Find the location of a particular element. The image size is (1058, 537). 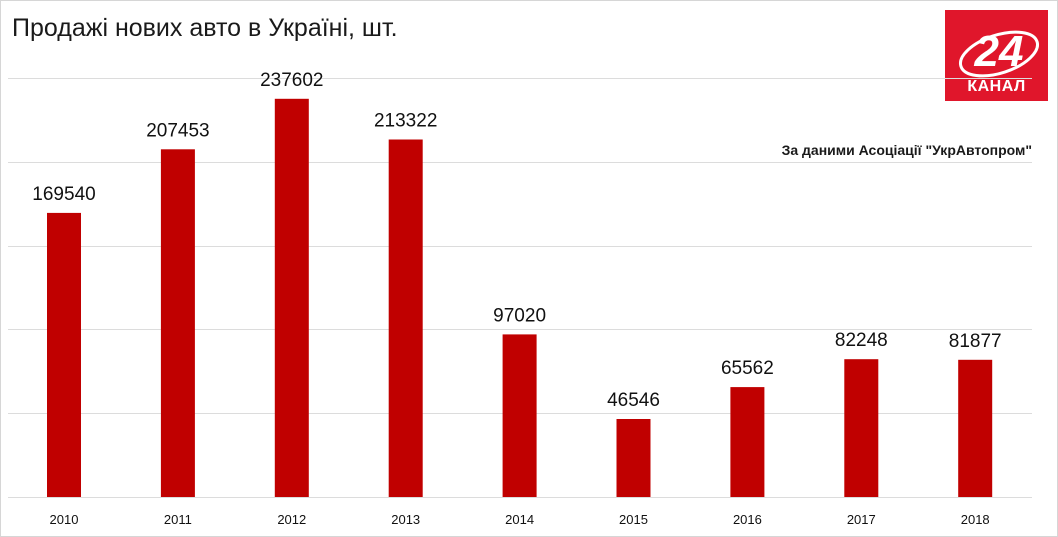

bar-2016 is located at coordinates (747, 442).